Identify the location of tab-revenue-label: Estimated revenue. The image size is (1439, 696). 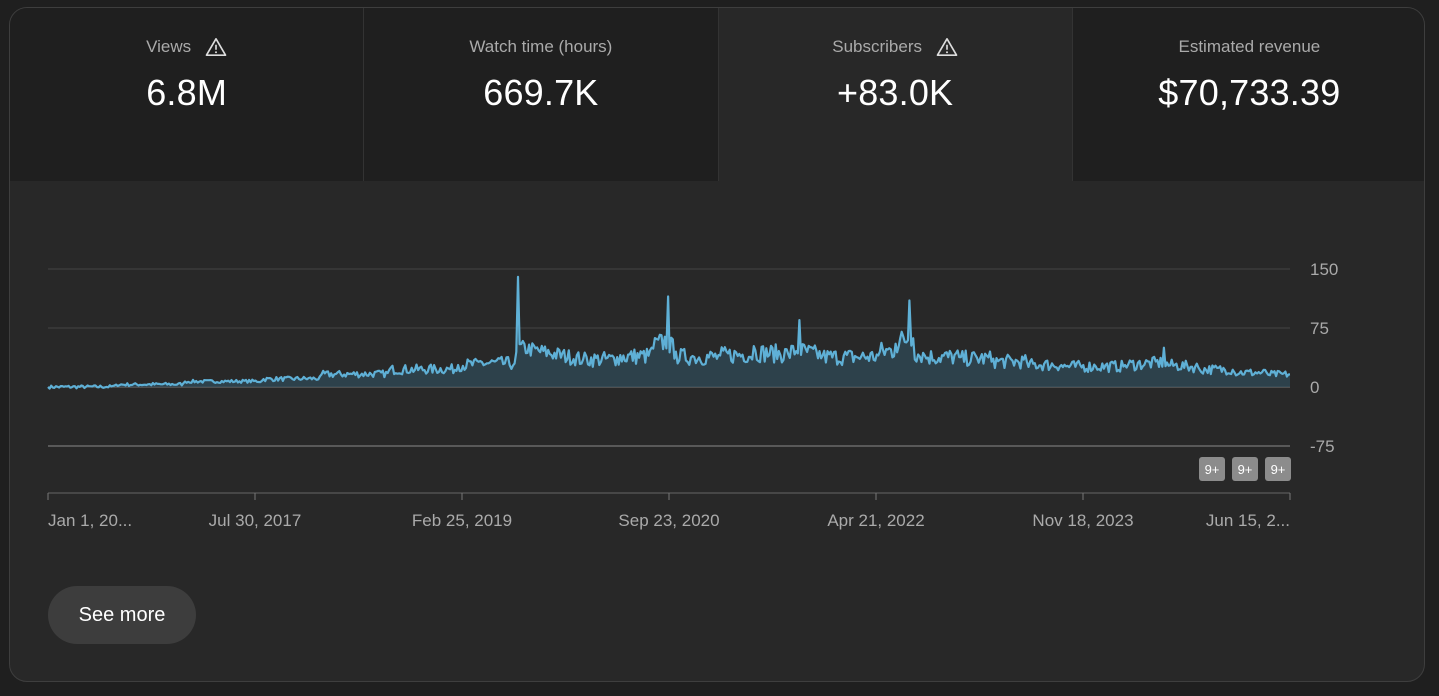
(1249, 46).